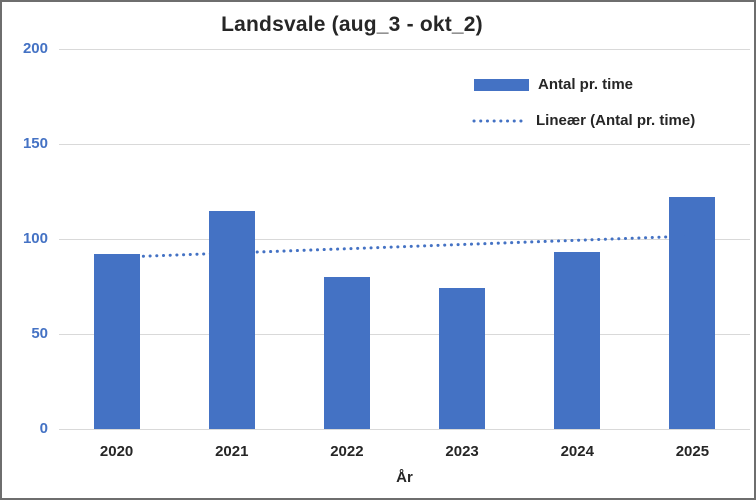 This screenshot has width=756, height=500. I want to click on y-tick-label-50: 50, so click(39, 333).